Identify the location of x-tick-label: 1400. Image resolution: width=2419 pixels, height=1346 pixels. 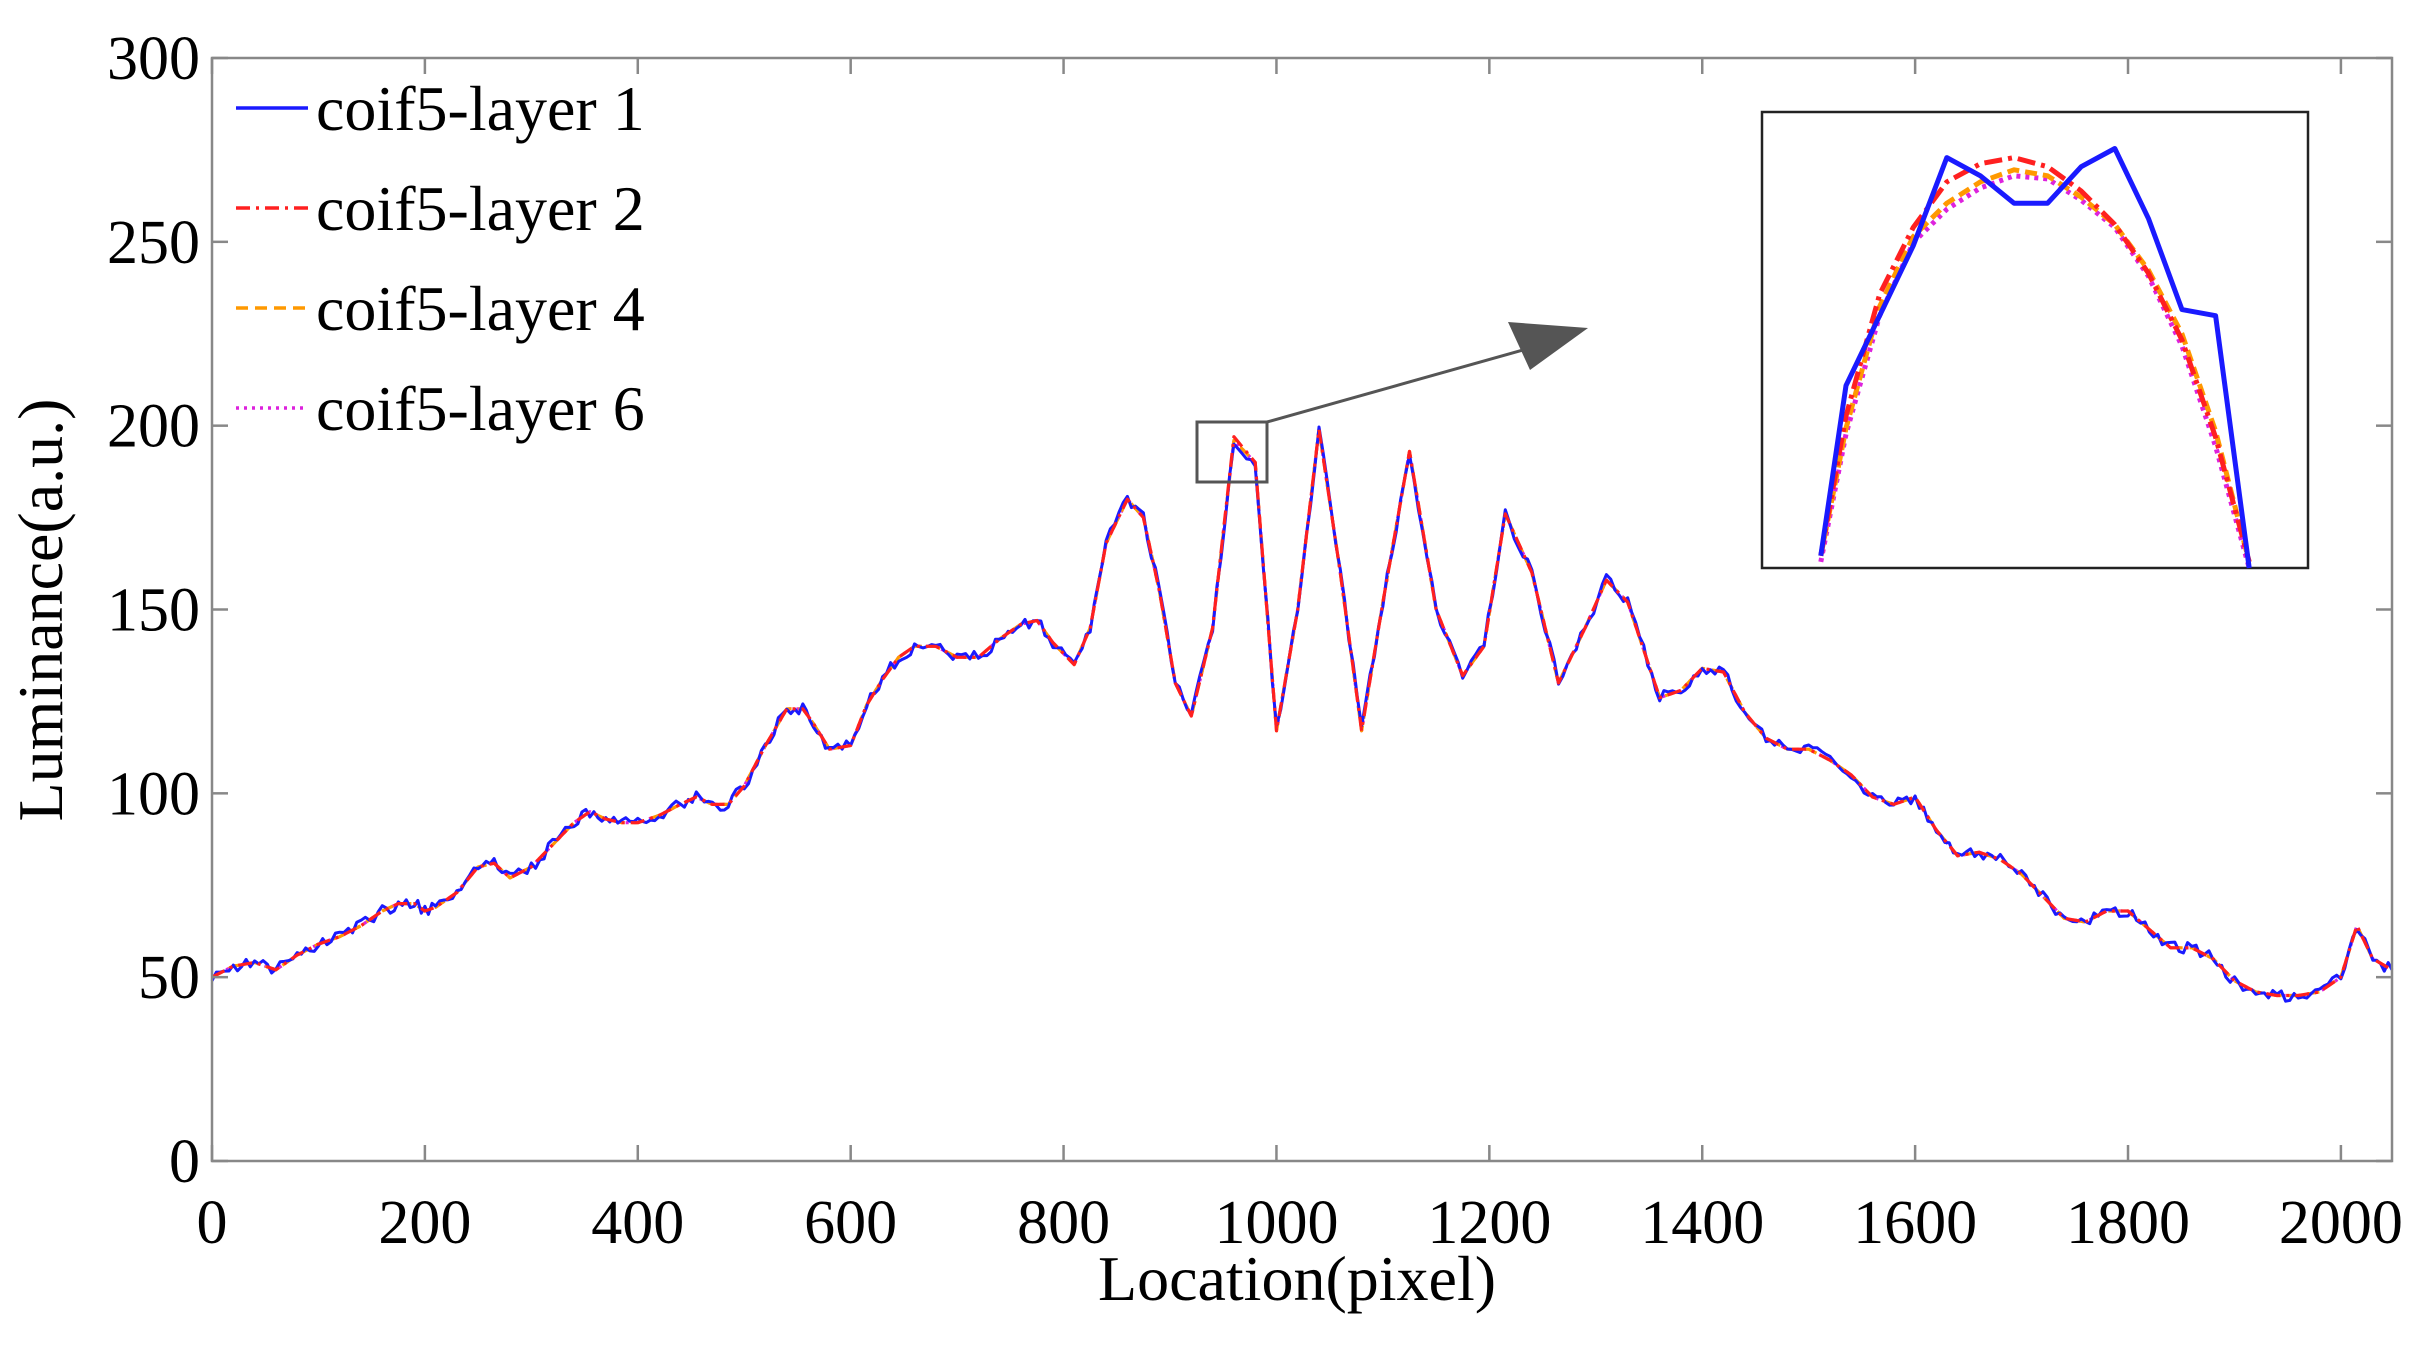
(1702, 1223).